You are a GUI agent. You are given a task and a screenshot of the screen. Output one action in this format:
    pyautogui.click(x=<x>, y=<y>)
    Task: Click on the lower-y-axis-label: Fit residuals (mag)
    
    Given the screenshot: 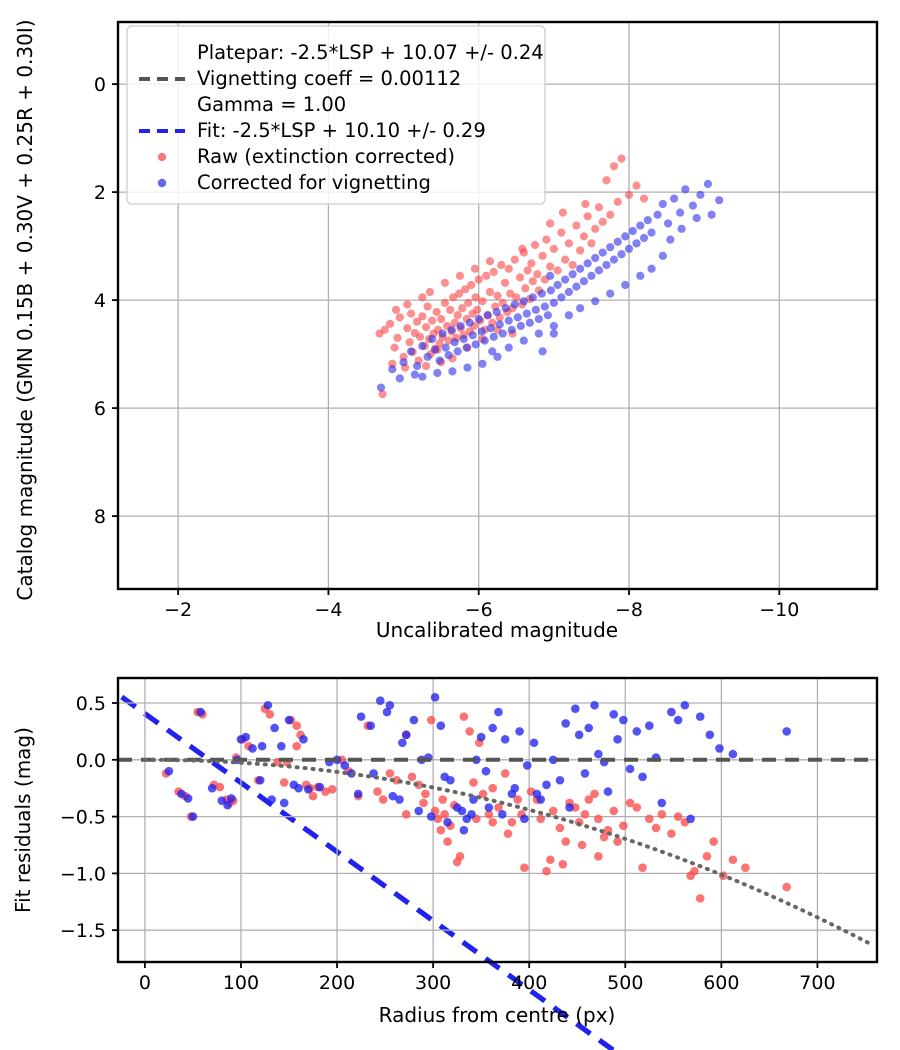 What is the action you would take?
    pyautogui.click(x=23, y=820)
    